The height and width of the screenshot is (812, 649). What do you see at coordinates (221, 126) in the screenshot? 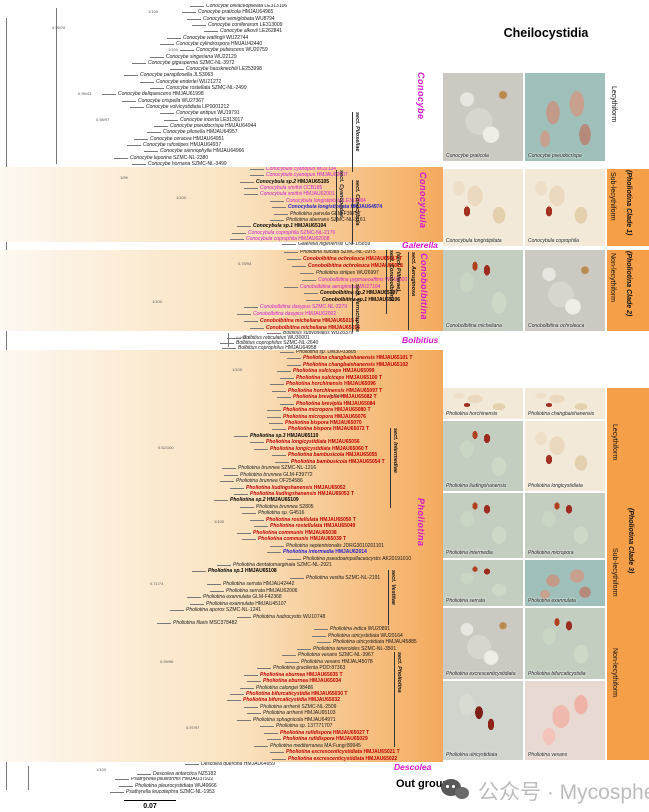
I see `tree-tip: Conocybe pseudocrispa HMJAU64944` at bounding box center [221, 126].